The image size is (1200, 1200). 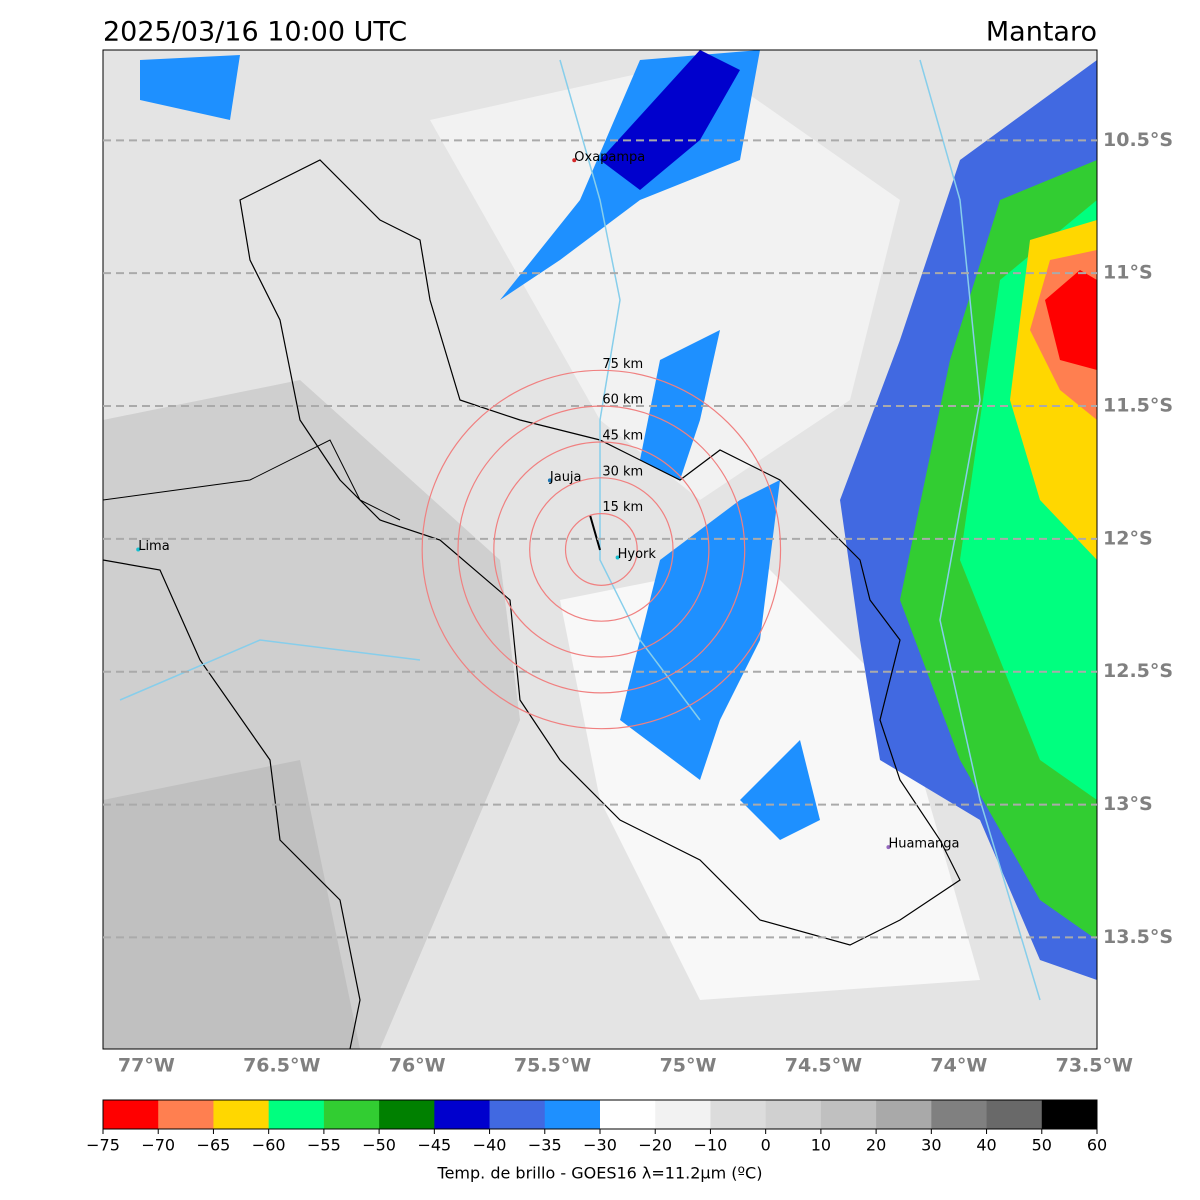 What do you see at coordinates (281, 1066) in the screenshot?
I see `lon-tick-label: 76.5°W` at bounding box center [281, 1066].